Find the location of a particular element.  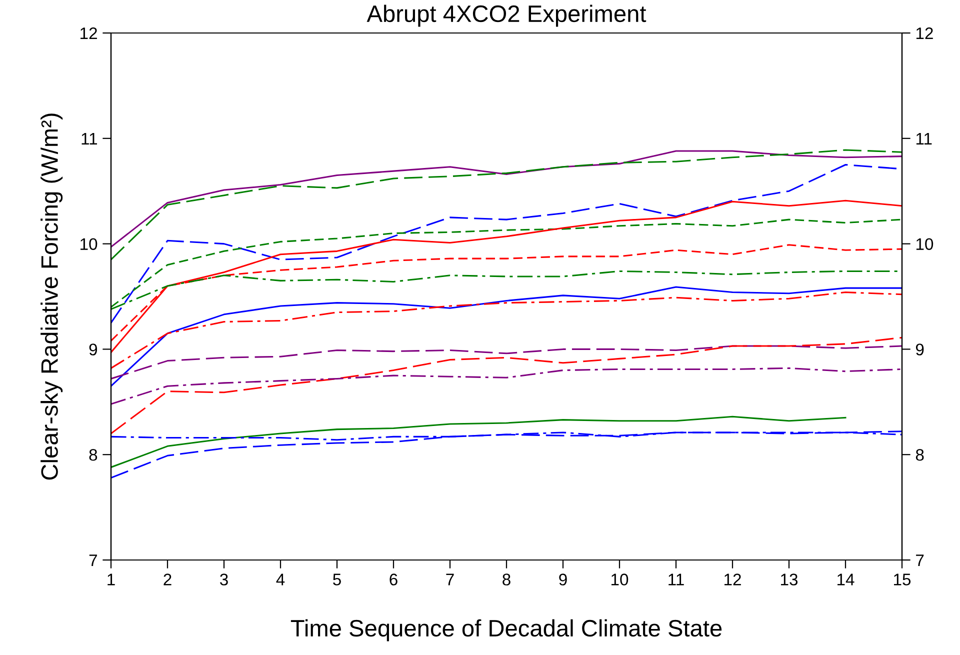

x-tick-label: 10 is located at coordinates (620, 580).